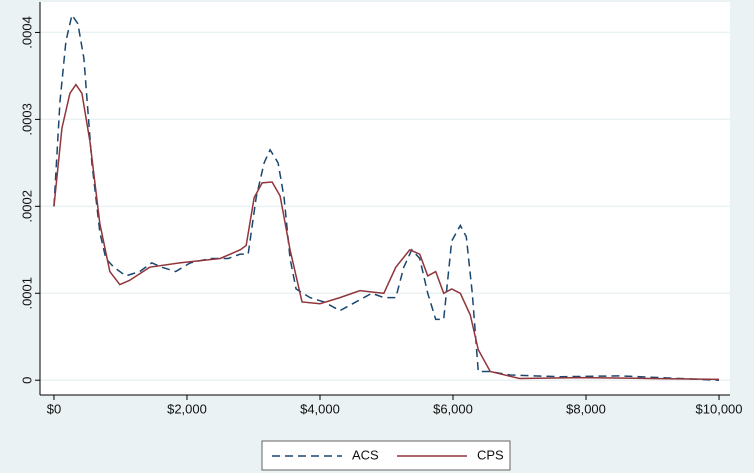  What do you see at coordinates (26, 206) in the screenshot?
I see `y-tick-label: .0002` at bounding box center [26, 206].